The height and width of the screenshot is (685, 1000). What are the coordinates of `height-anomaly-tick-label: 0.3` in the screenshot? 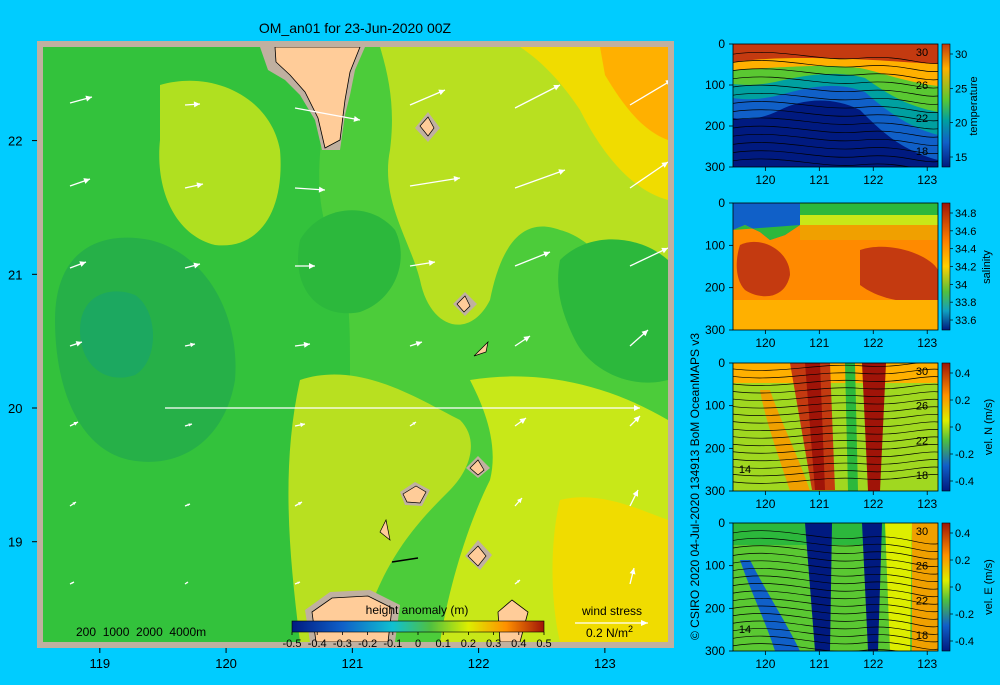 It's located at (493, 644).